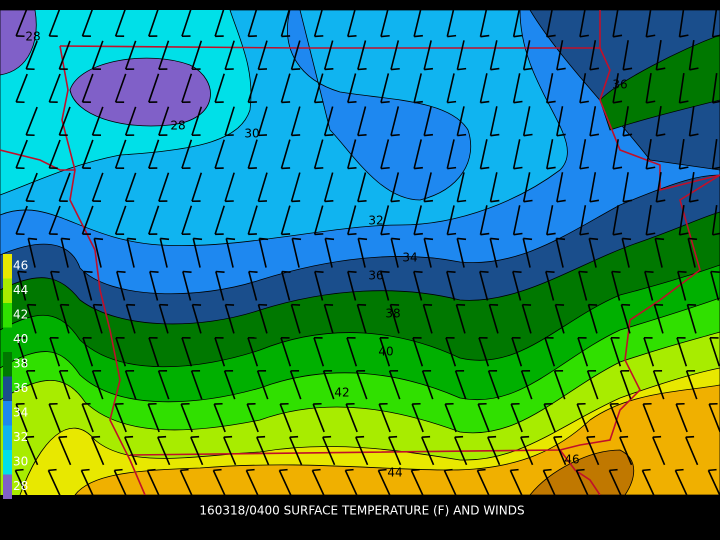  What do you see at coordinates (20, 266) in the screenshot?
I see `legend-label: 46` at bounding box center [20, 266].